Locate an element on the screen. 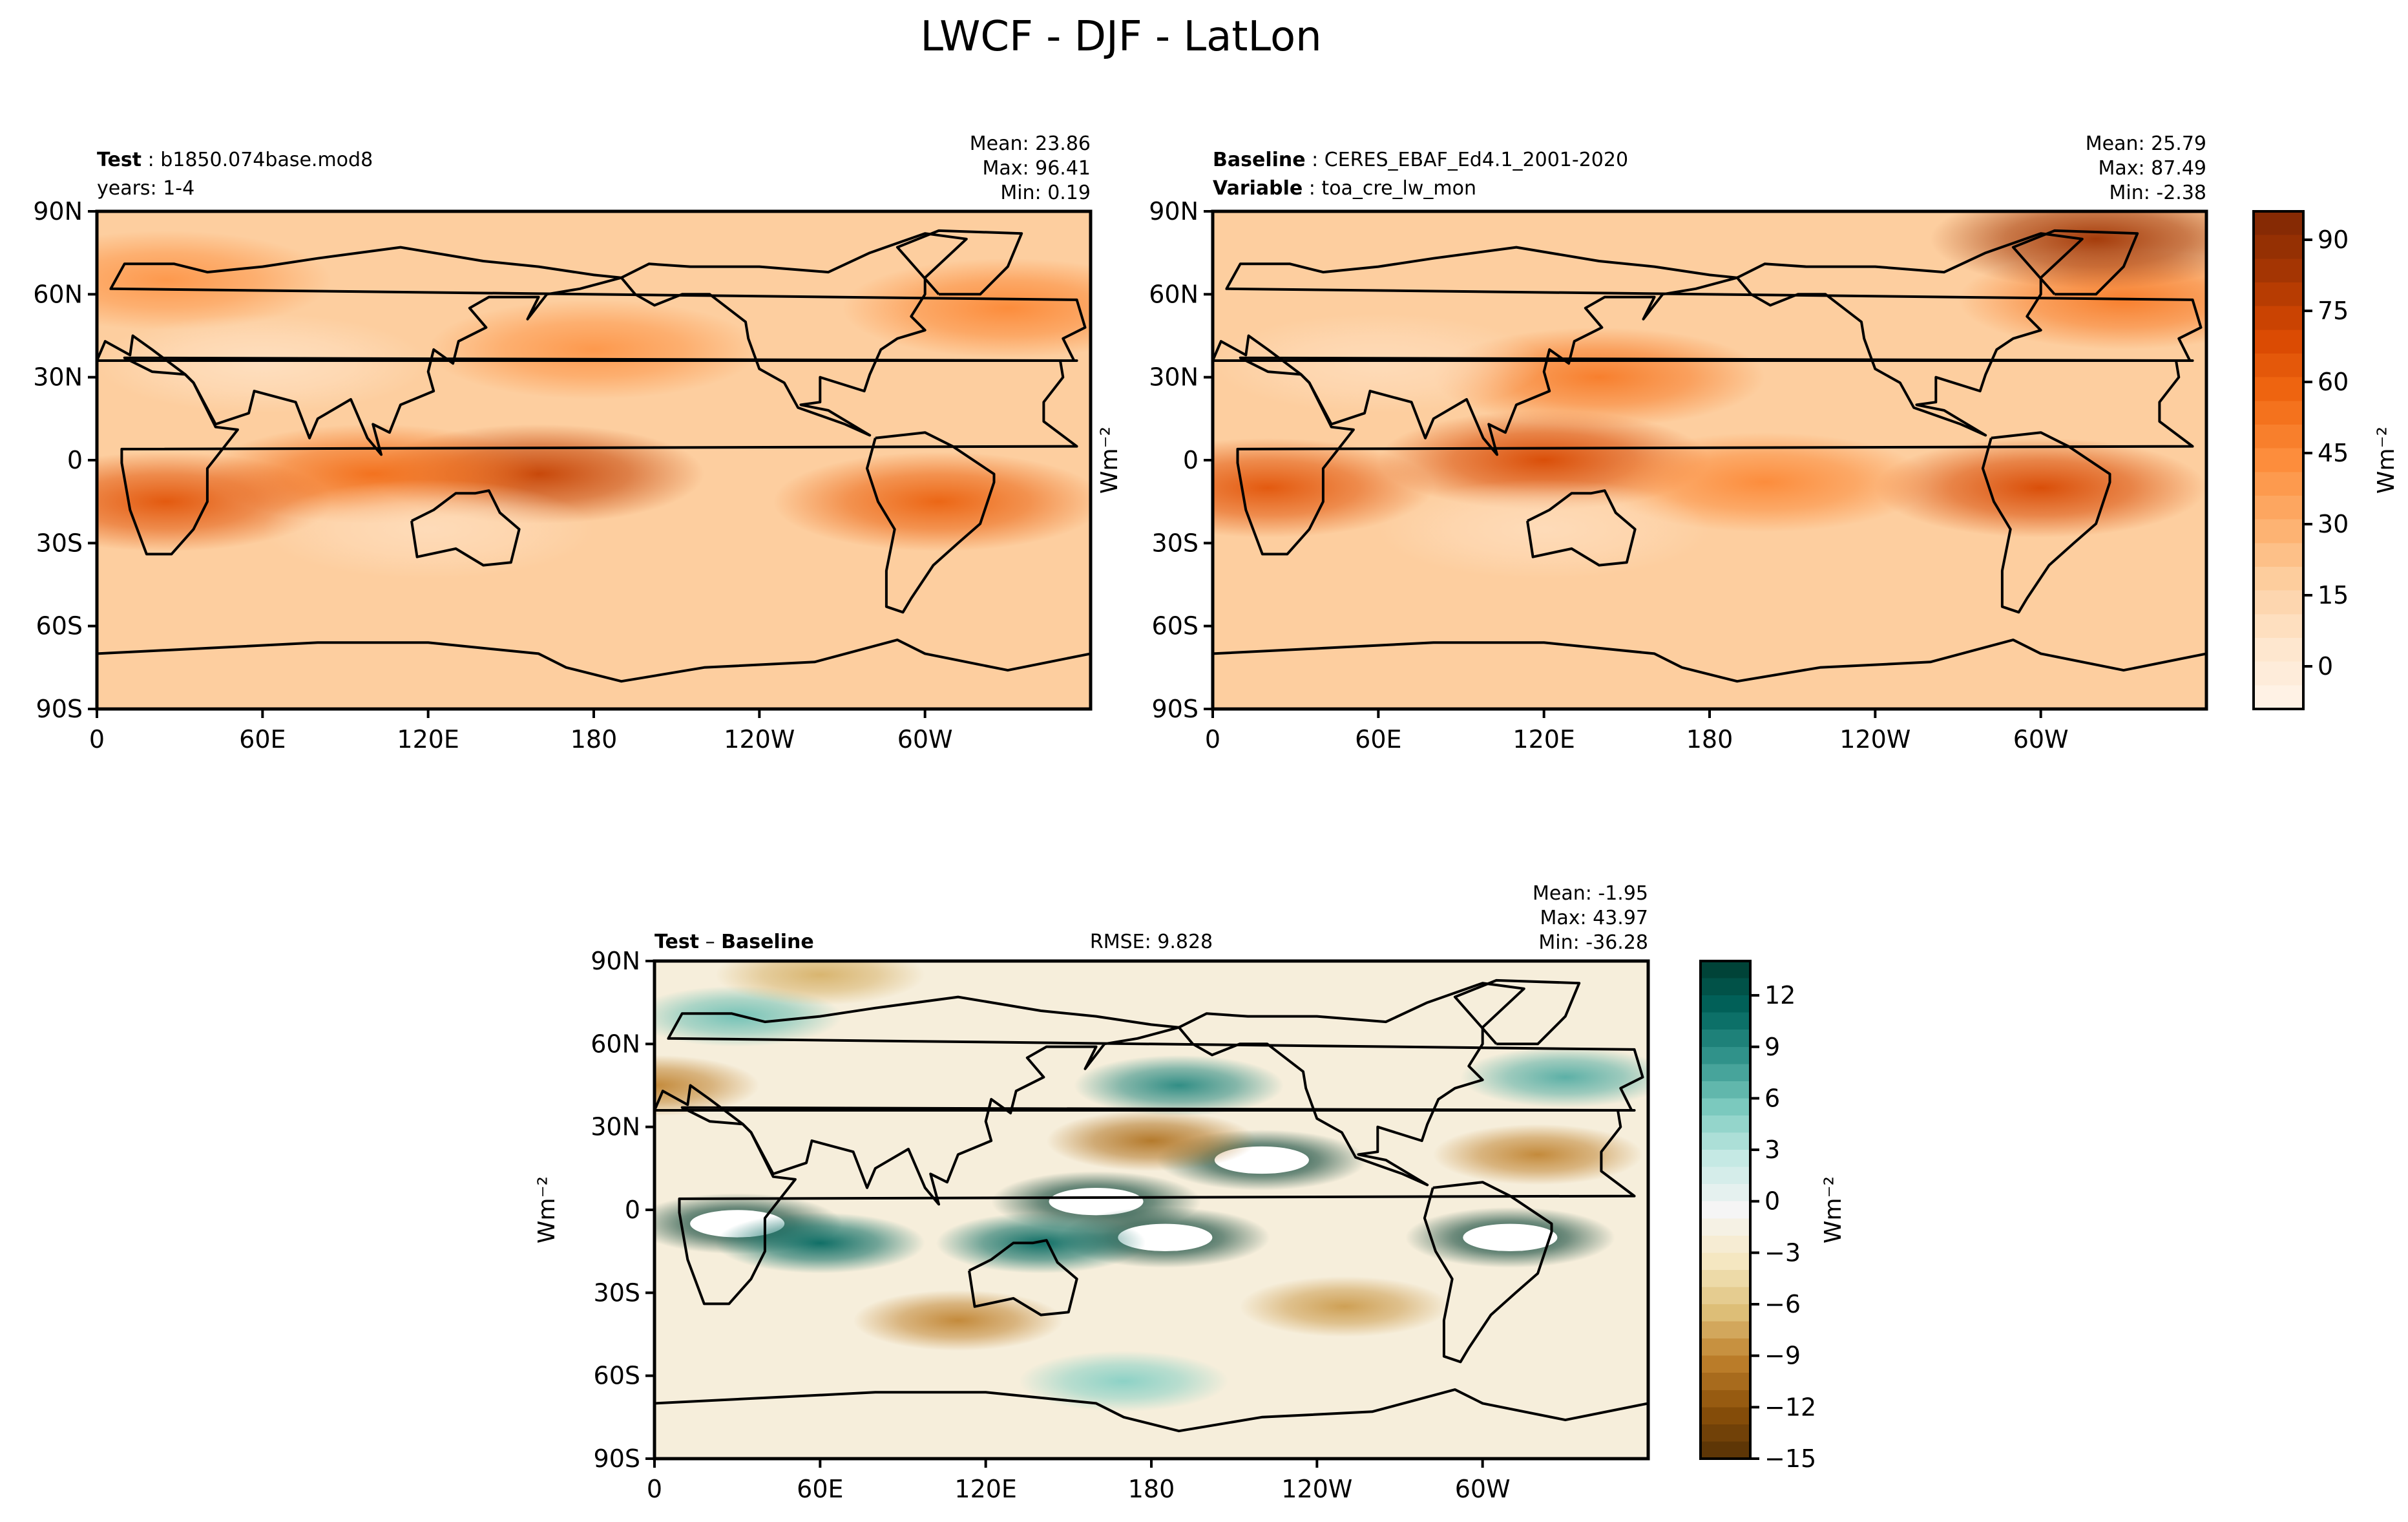 The image size is (2408, 1522). colorbar-tick-label: 12 is located at coordinates (1780, 995).